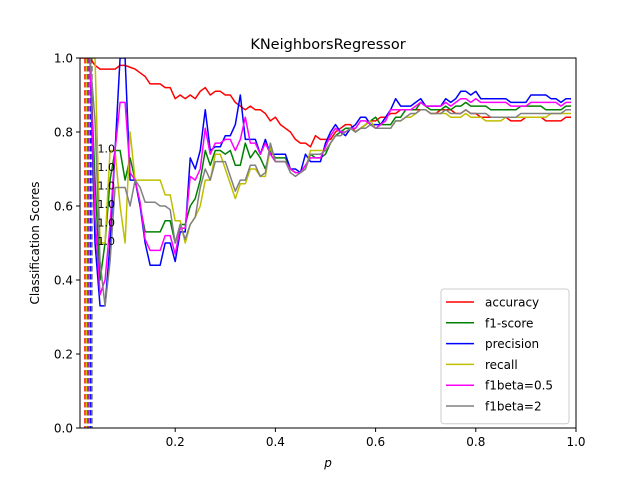 Image resolution: width=640 pixels, height=480 pixels. What do you see at coordinates (375, 442) in the screenshot?
I see `x-tick-label: 0.6` at bounding box center [375, 442].